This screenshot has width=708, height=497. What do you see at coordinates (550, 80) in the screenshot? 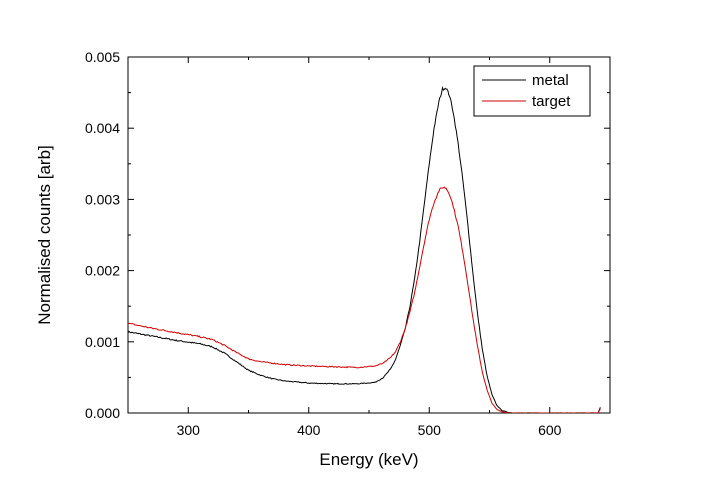
I see `legend-label-metal: metal` at bounding box center [550, 80].